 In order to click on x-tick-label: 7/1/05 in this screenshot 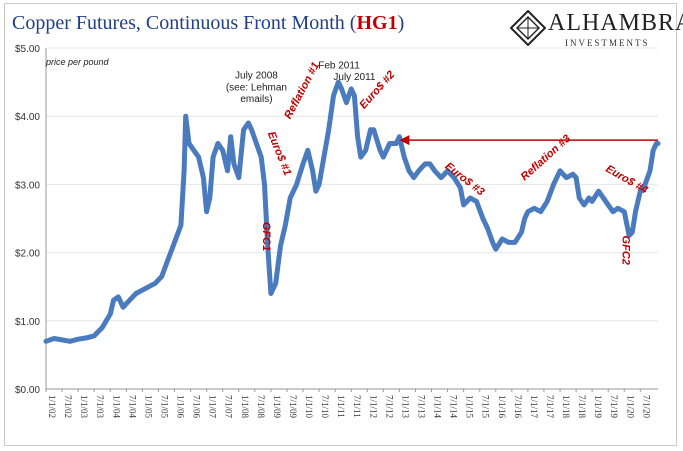, I will do `click(164, 407)`.